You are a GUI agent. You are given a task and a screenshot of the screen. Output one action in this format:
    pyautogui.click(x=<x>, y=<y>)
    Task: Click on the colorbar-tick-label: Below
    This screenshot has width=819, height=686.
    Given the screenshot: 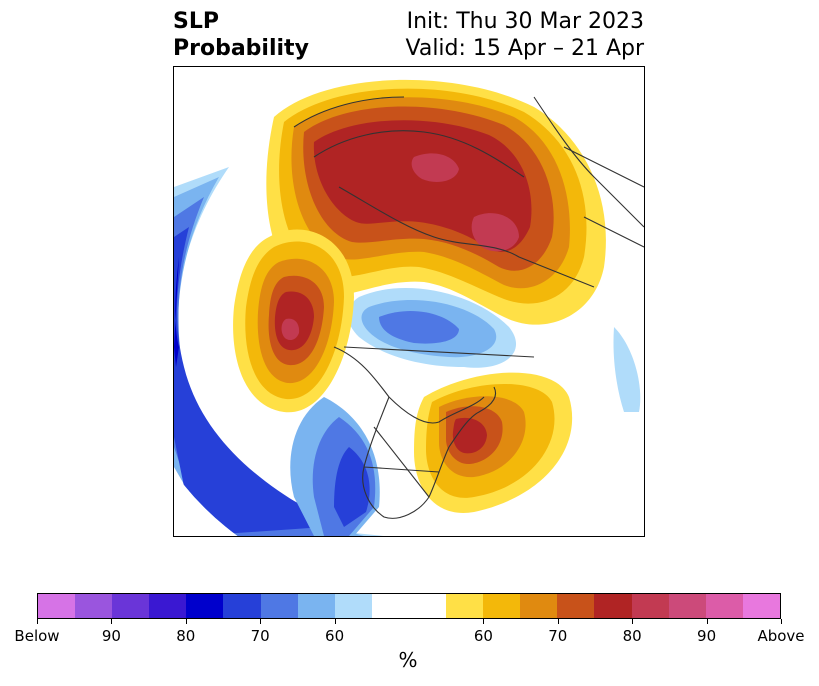 What is the action you would take?
    pyautogui.click(x=37, y=636)
    